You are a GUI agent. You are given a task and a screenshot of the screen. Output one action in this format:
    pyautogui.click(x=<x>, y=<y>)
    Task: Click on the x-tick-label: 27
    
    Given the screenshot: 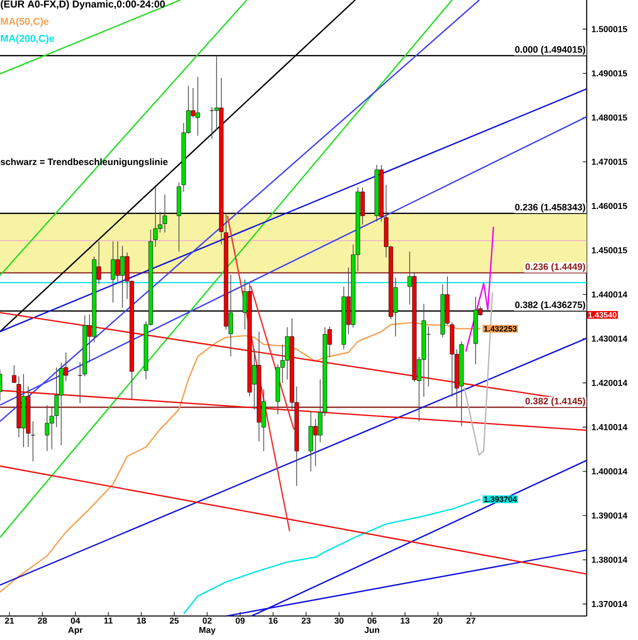 What is the action you would take?
    pyautogui.click(x=471, y=621)
    